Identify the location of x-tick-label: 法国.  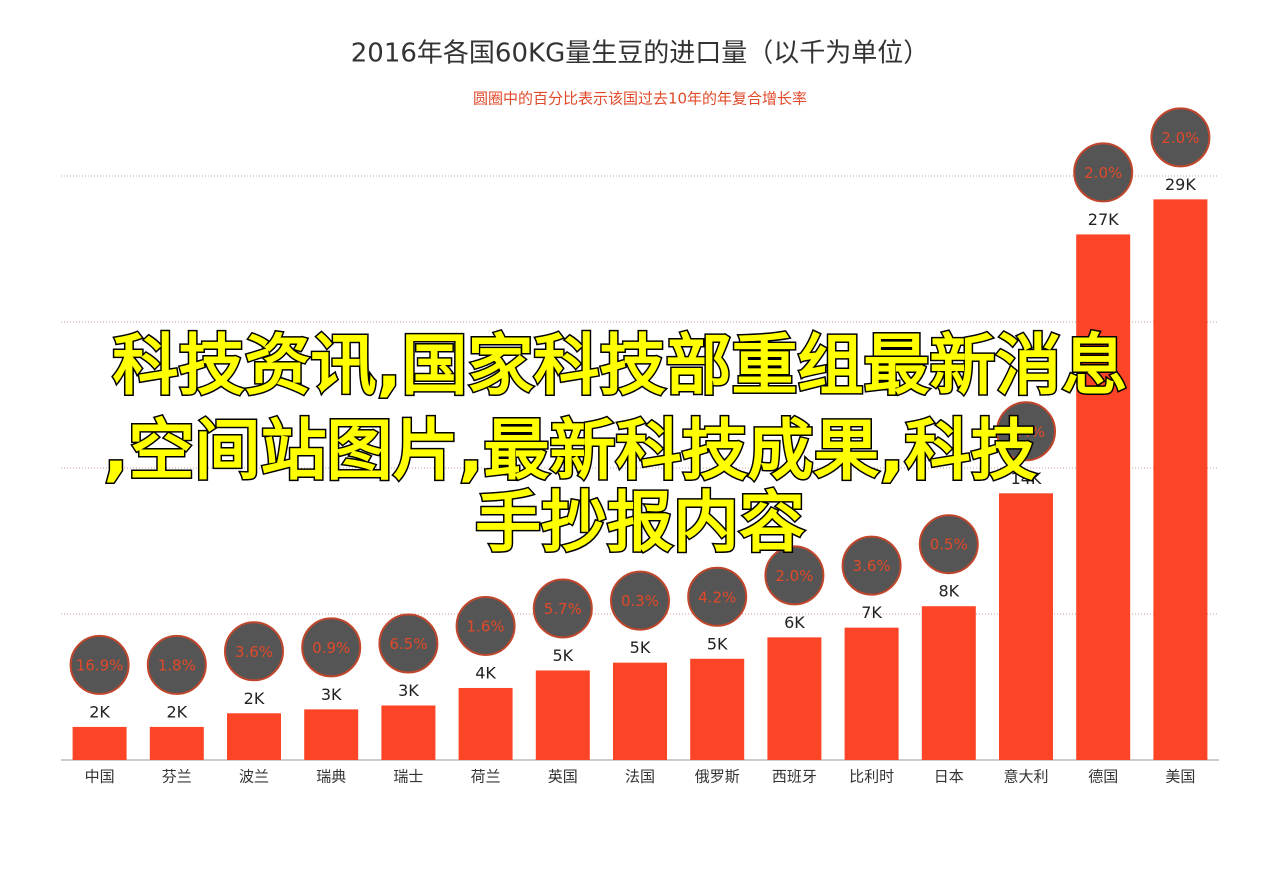
(640, 777).